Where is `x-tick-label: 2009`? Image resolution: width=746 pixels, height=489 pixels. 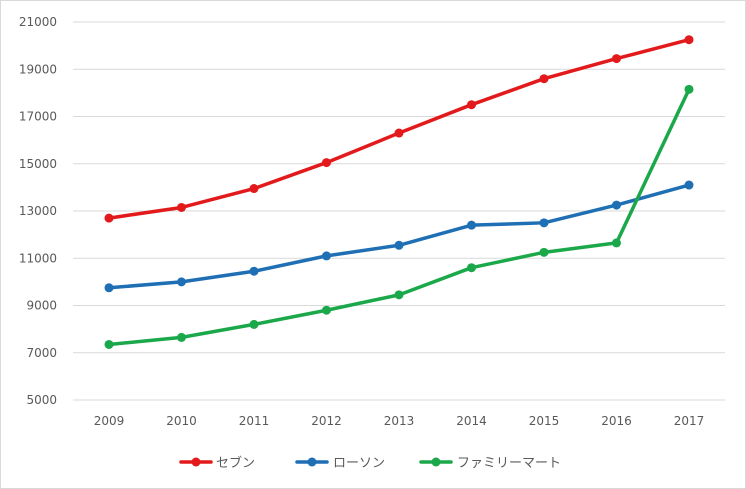 x-tick-label: 2009 is located at coordinates (109, 421).